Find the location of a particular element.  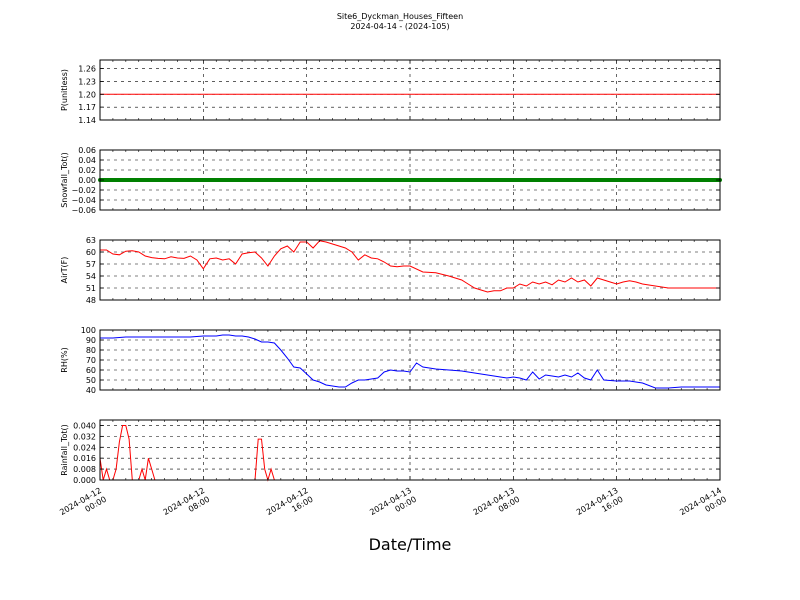

y-tick-label: 0.008 is located at coordinates (84, 469).